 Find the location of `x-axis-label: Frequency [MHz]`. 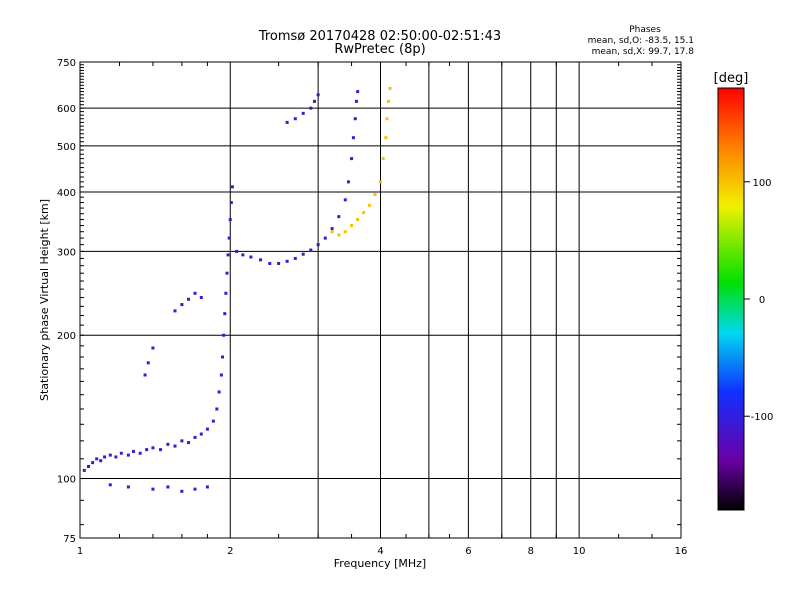

x-axis-label: Frequency [MHz] is located at coordinates (380, 563).